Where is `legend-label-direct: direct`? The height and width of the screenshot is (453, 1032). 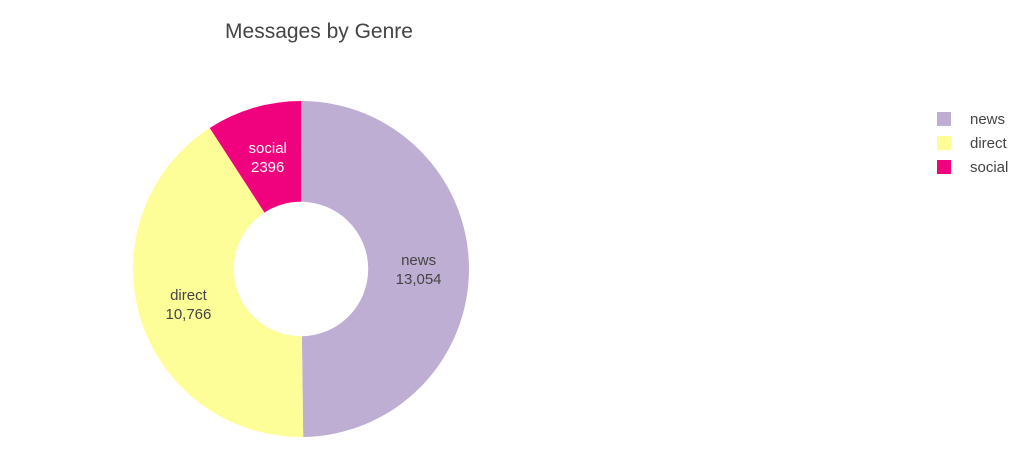 legend-label-direct: direct is located at coordinates (989, 143).